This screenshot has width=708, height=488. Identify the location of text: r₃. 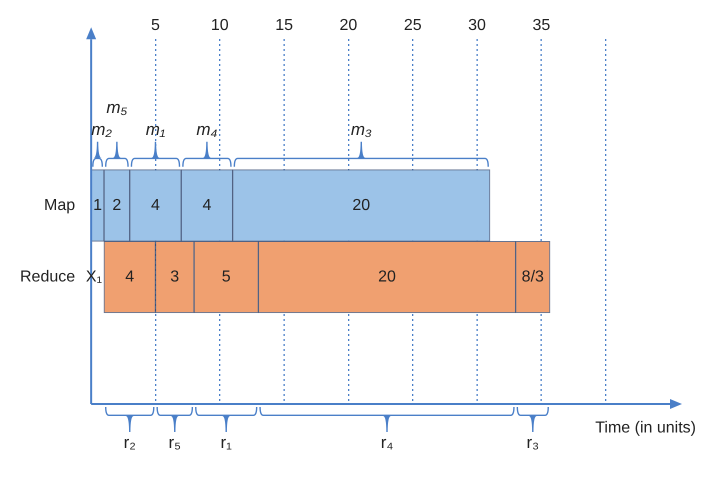
(533, 442).